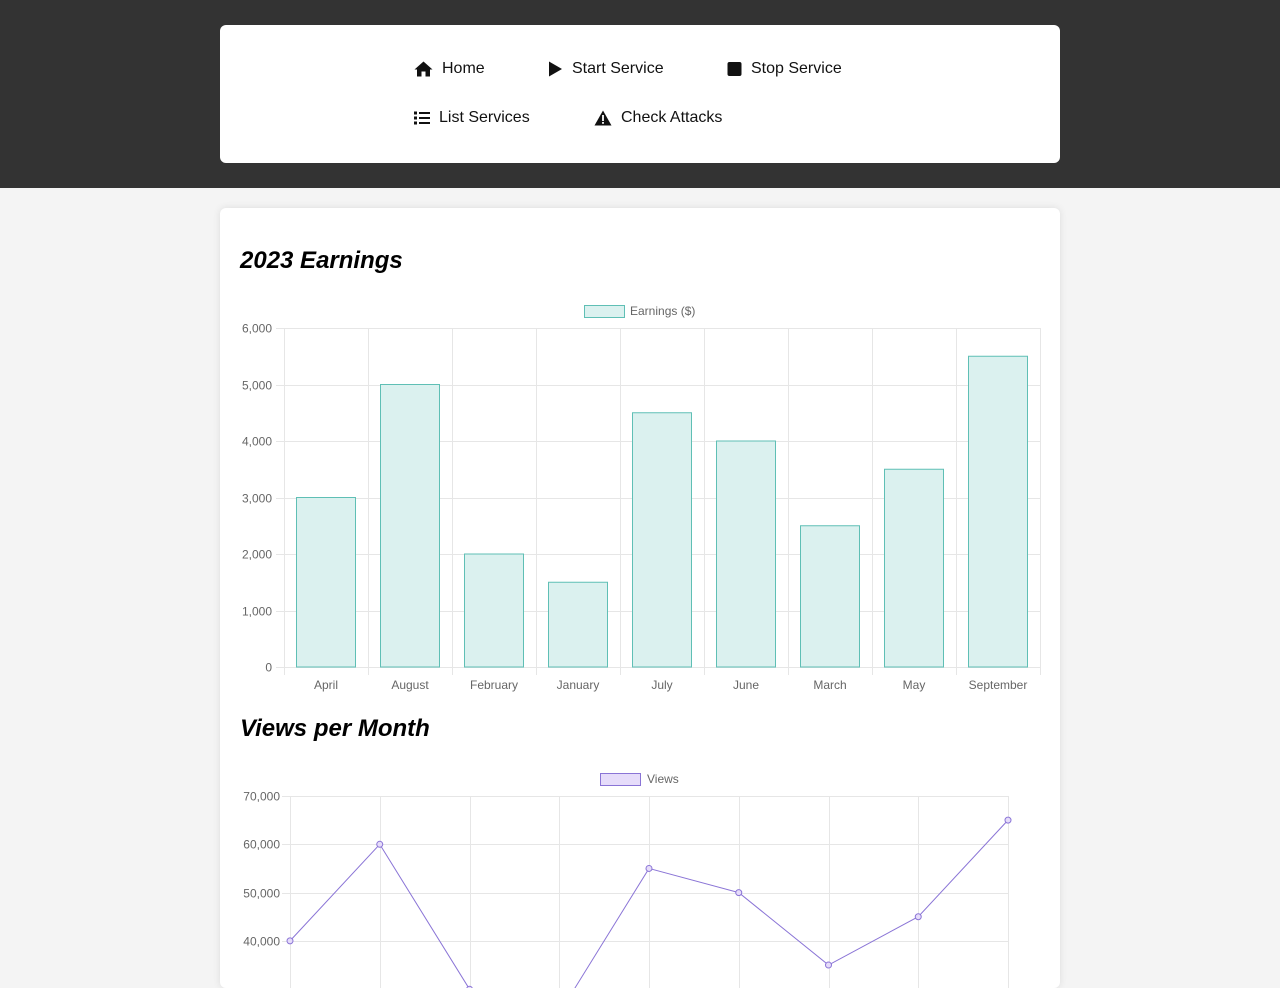  I want to click on nav-list-services-label: List Services, so click(484, 117).